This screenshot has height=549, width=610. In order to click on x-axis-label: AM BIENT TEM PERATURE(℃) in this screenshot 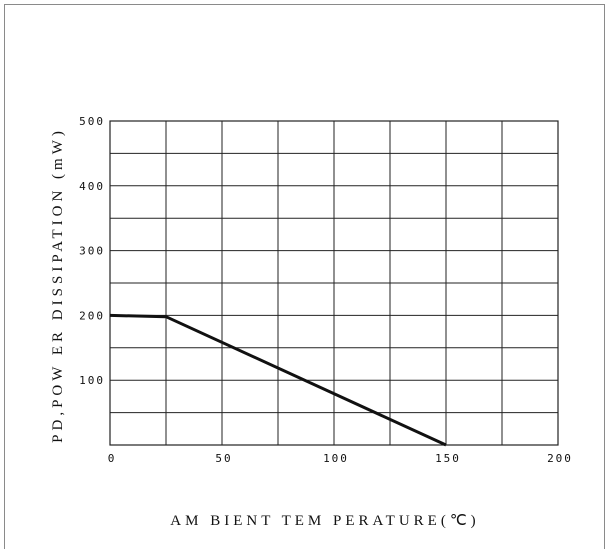, I will do `click(324, 521)`.